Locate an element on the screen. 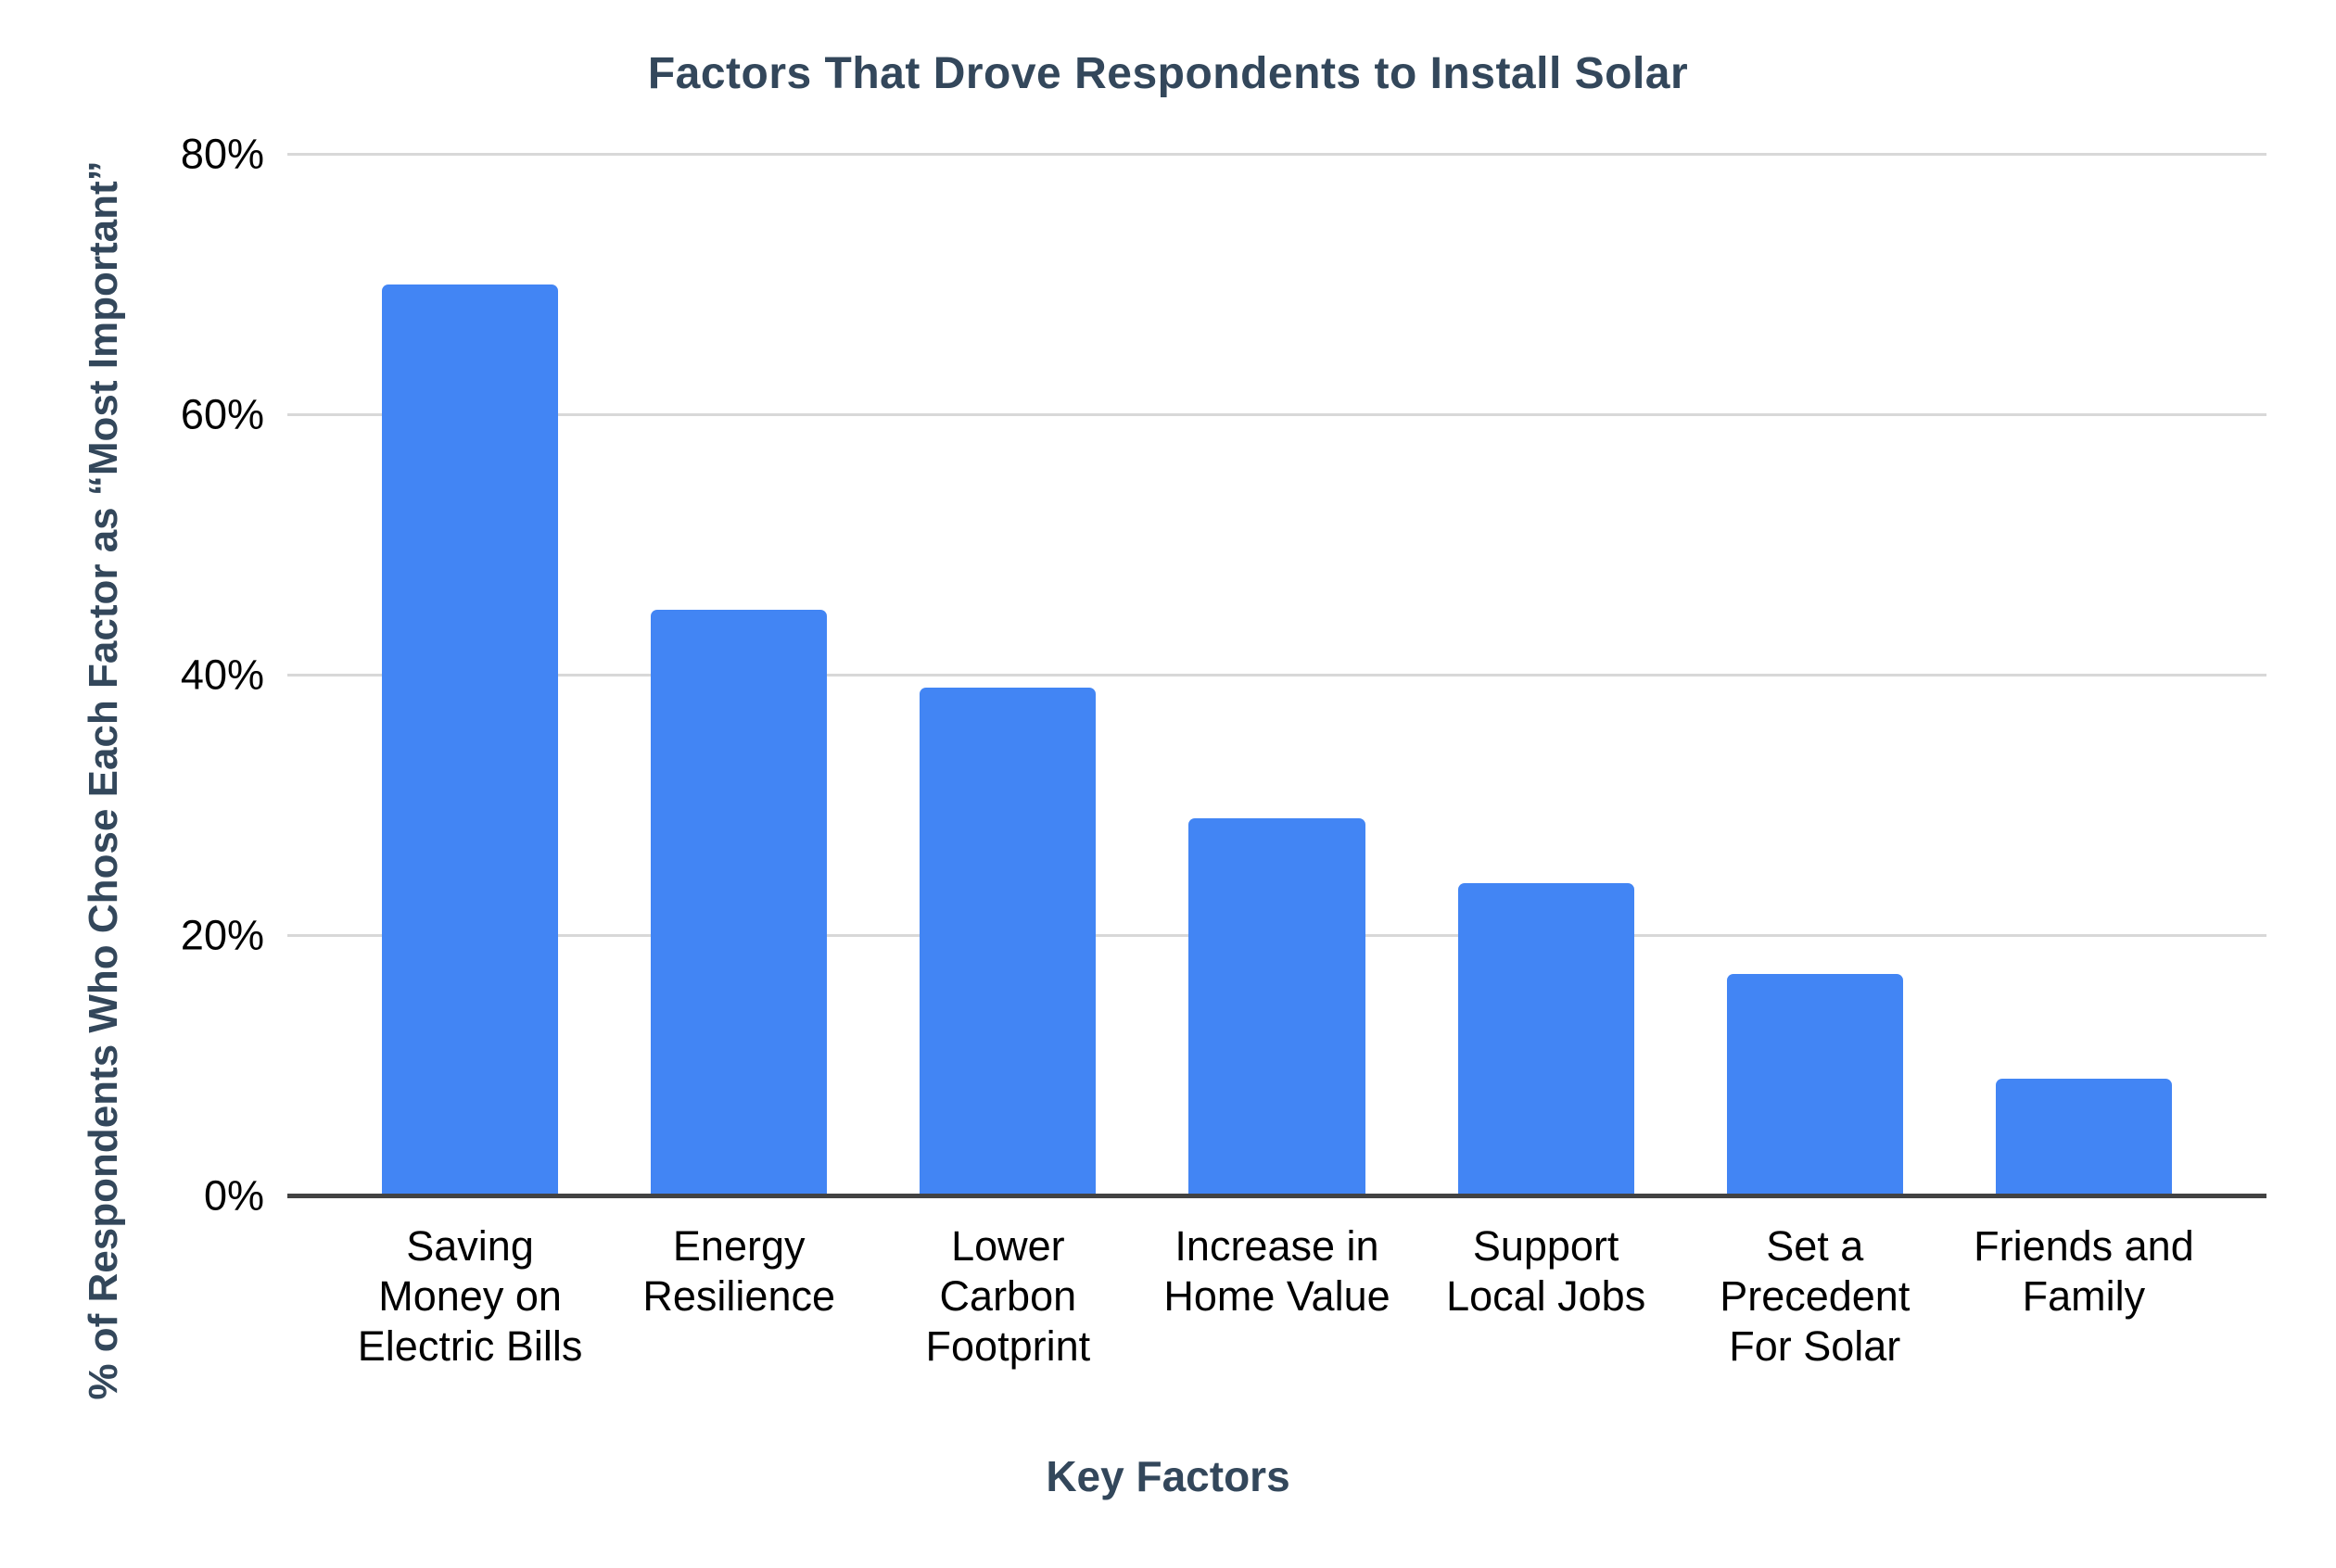 The width and height of the screenshot is (2336, 1568). category-label: Energy Resilience is located at coordinates (739, 1271).